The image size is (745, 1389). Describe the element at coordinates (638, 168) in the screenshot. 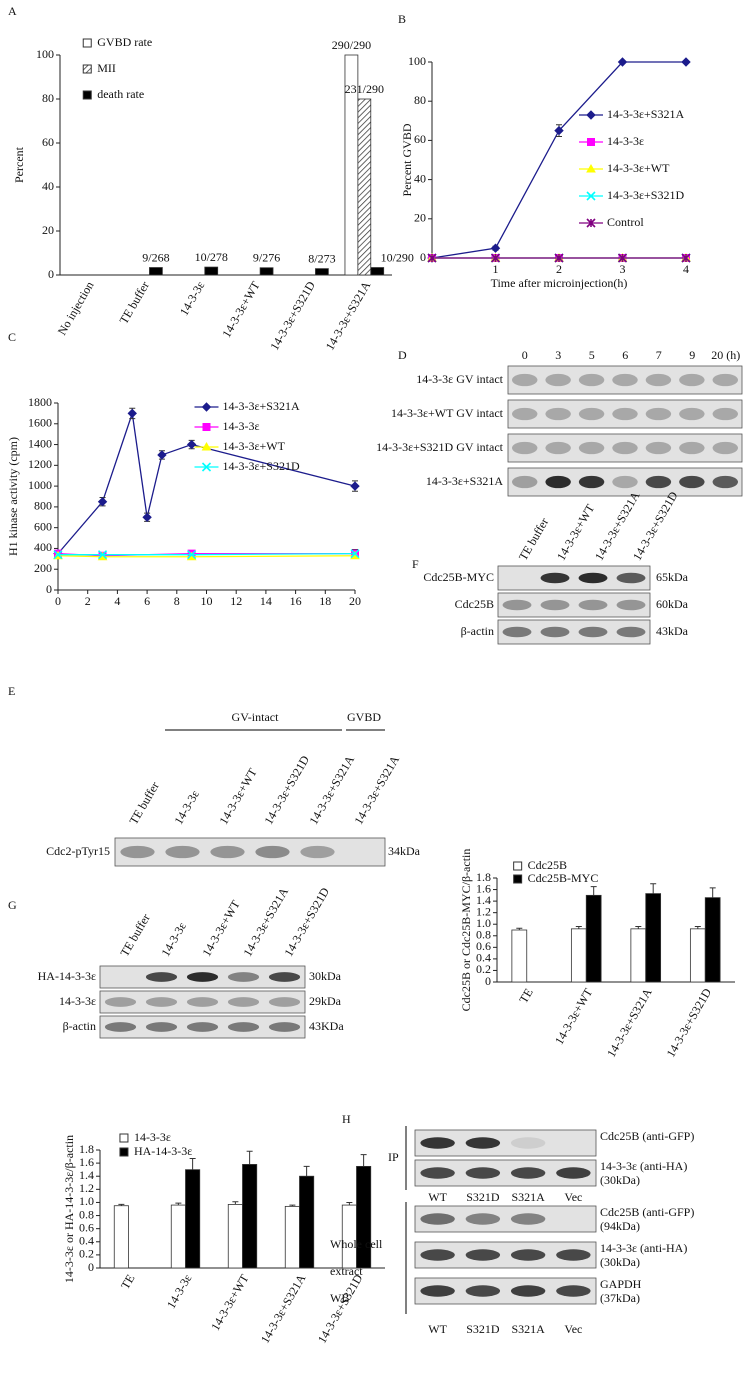

I see `legend-label: 14-3-3ε+WT` at that location.